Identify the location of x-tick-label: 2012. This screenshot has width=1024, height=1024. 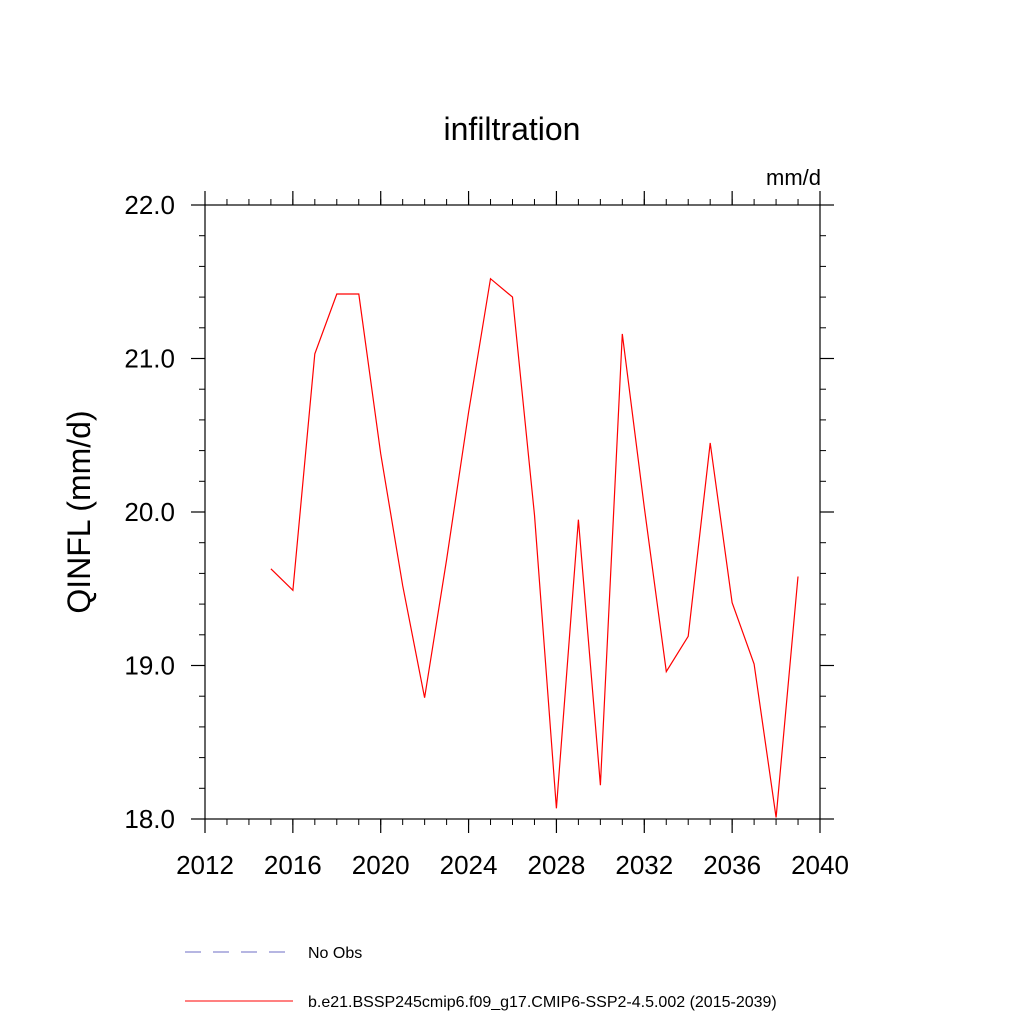
(205, 865).